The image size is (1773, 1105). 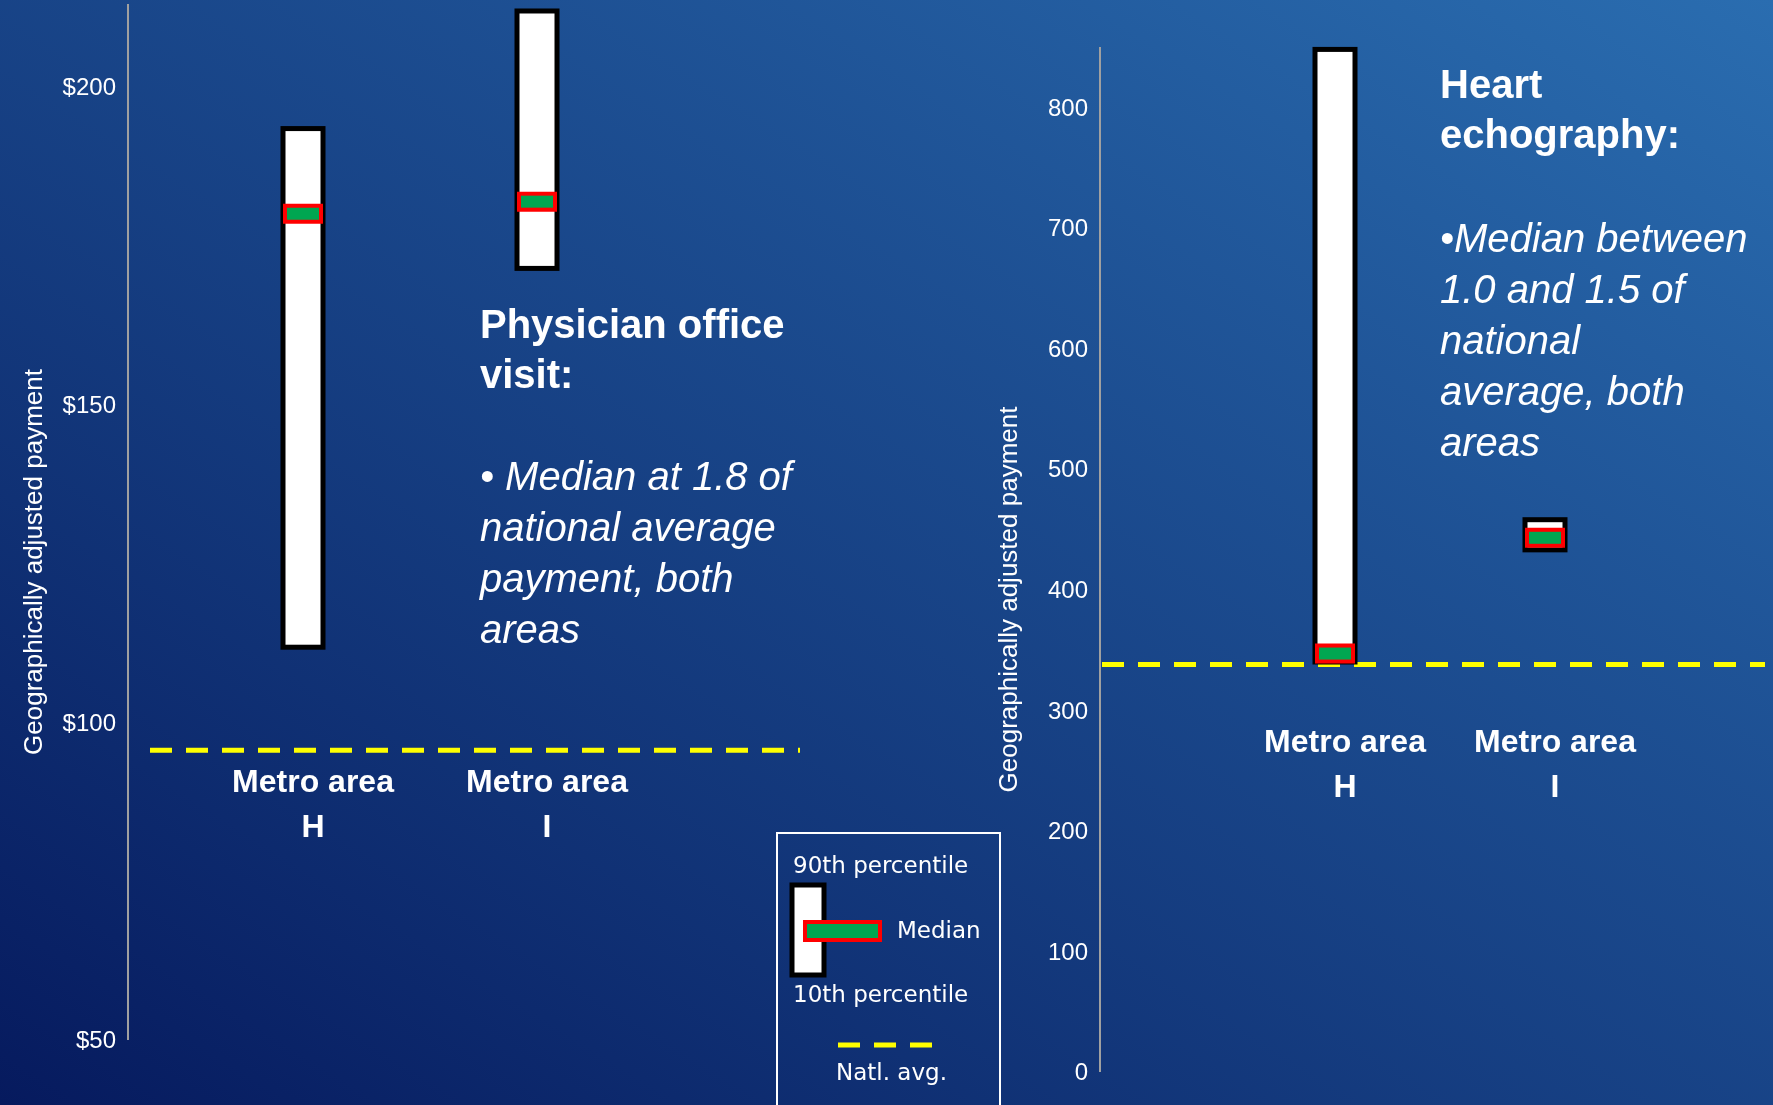 What do you see at coordinates (1067, 469) in the screenshot?
I see `y-tick-label: 500` at bounding box center [1067, 469].